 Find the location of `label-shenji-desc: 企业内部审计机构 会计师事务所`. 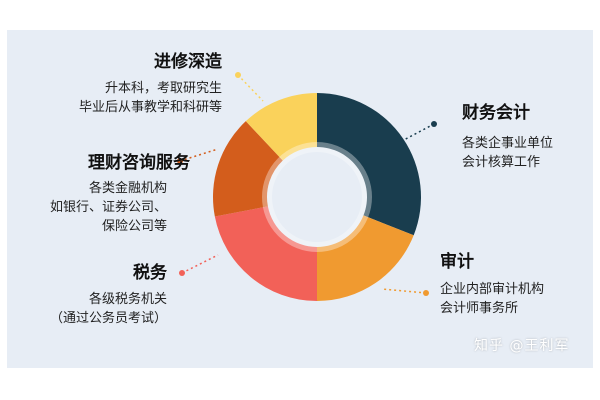

label-shenji-desc: 企业内部审计机构 会计师事务所 is located at coordinates (492, 299).